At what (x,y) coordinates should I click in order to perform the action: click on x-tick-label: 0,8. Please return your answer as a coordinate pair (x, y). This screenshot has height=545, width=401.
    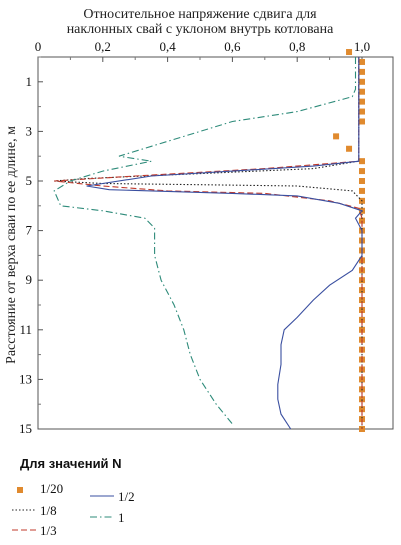
    Looking at the image, I should click on (297, 46).